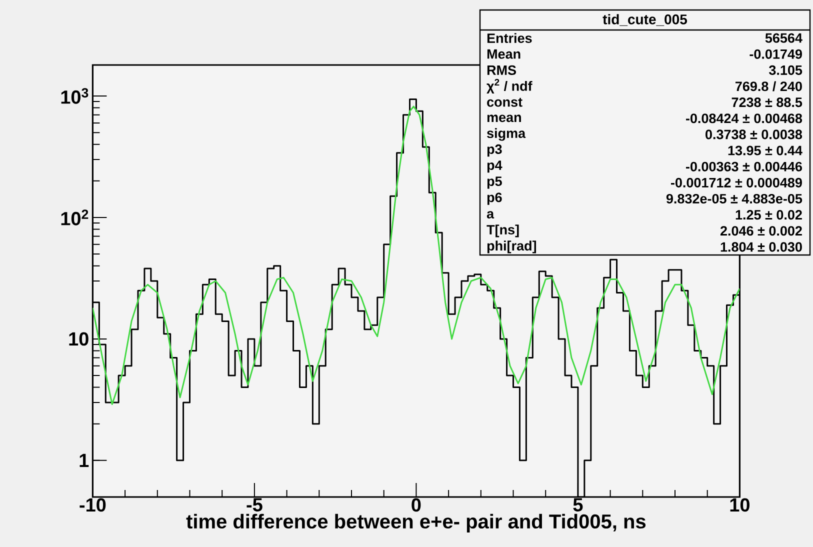 This screenshot has width=813, height=547. I want to click on annotation: sigma, so click(506, 134).